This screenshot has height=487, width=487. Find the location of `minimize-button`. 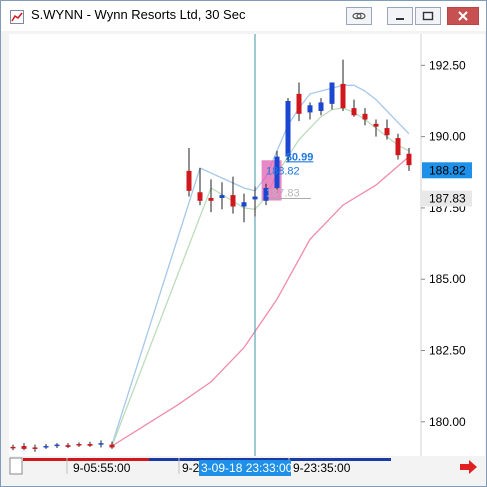

minimize-button is located at coordinates (400, 16).